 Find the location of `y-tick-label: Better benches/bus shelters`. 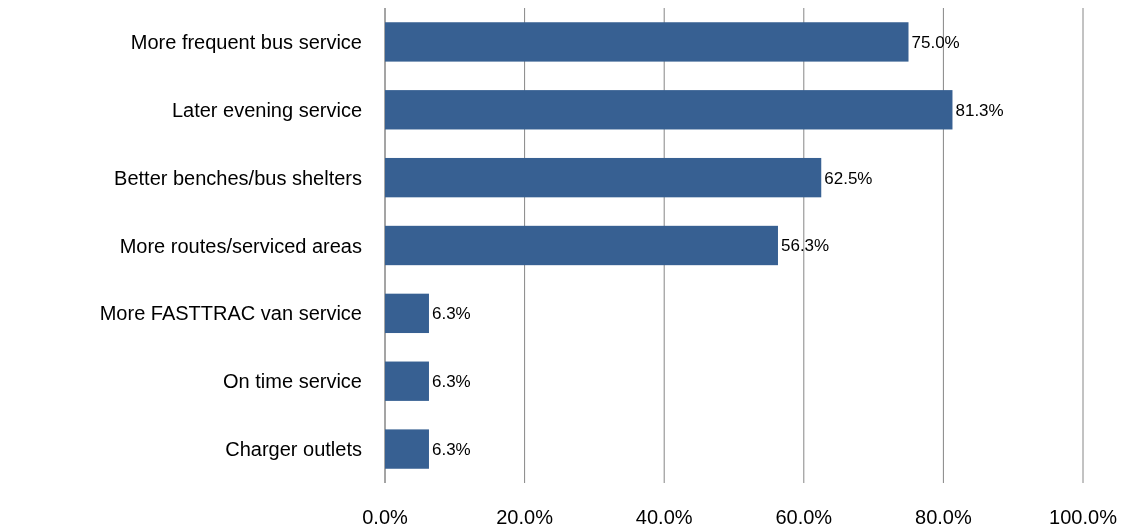

y-tick-label: Better benches/bus shelters is located at coordinates (238, 177).